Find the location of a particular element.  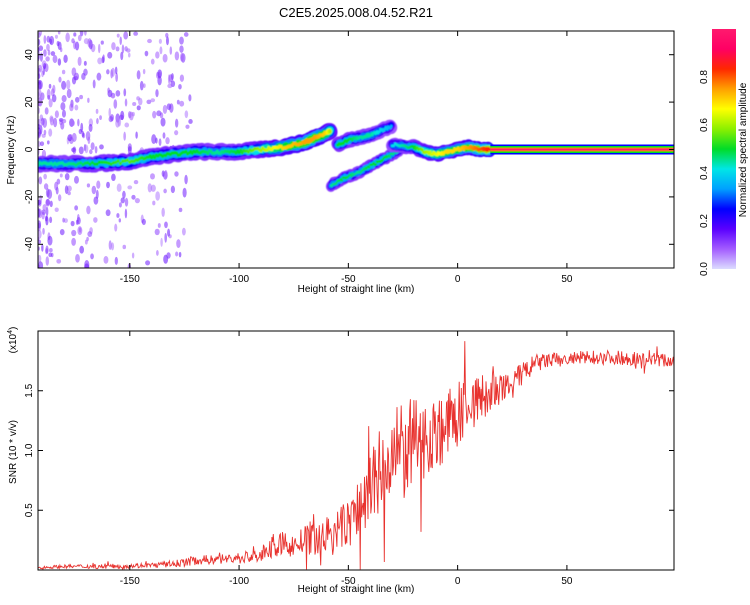

colorbar-label: Normalized spectral amplitude is located at coordinates (743, 149).